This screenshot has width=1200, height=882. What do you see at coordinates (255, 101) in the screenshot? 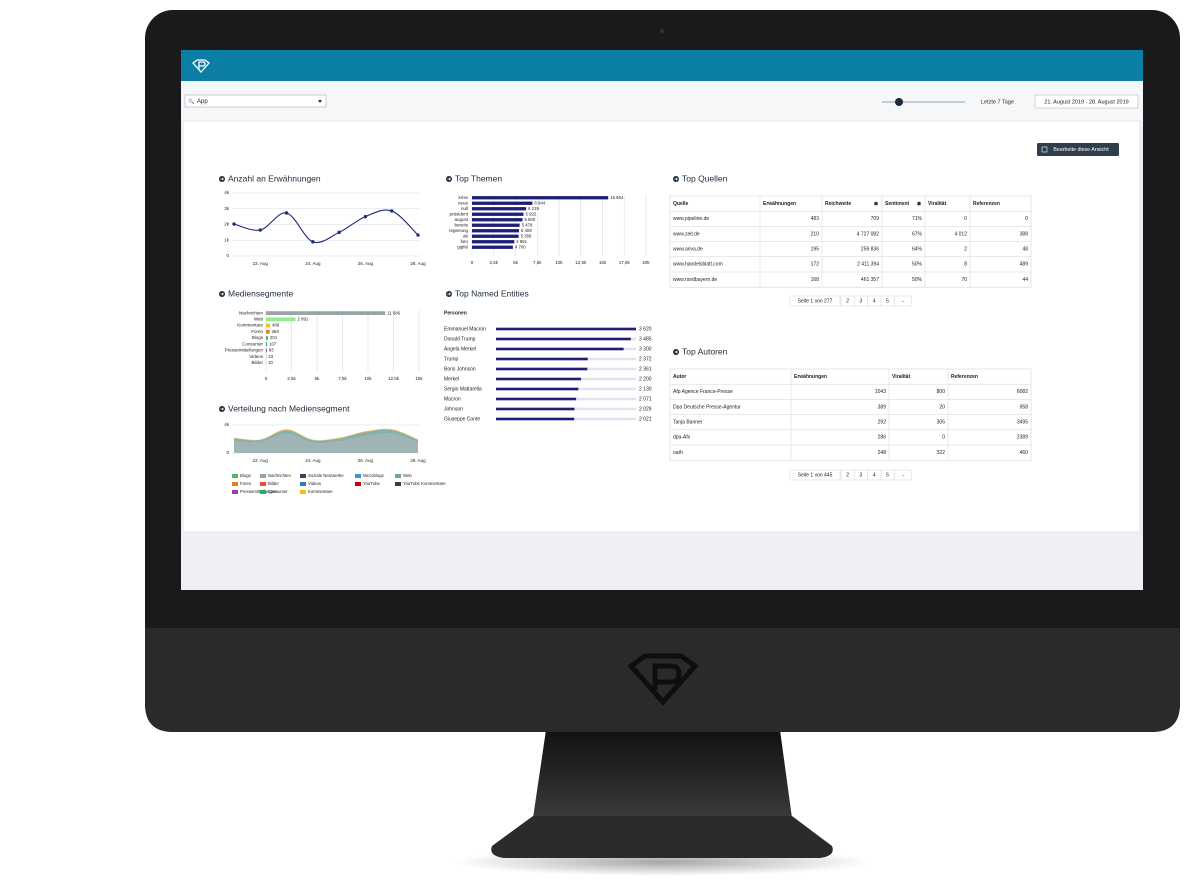
I see `app-select` at bounding box center [255, 101].